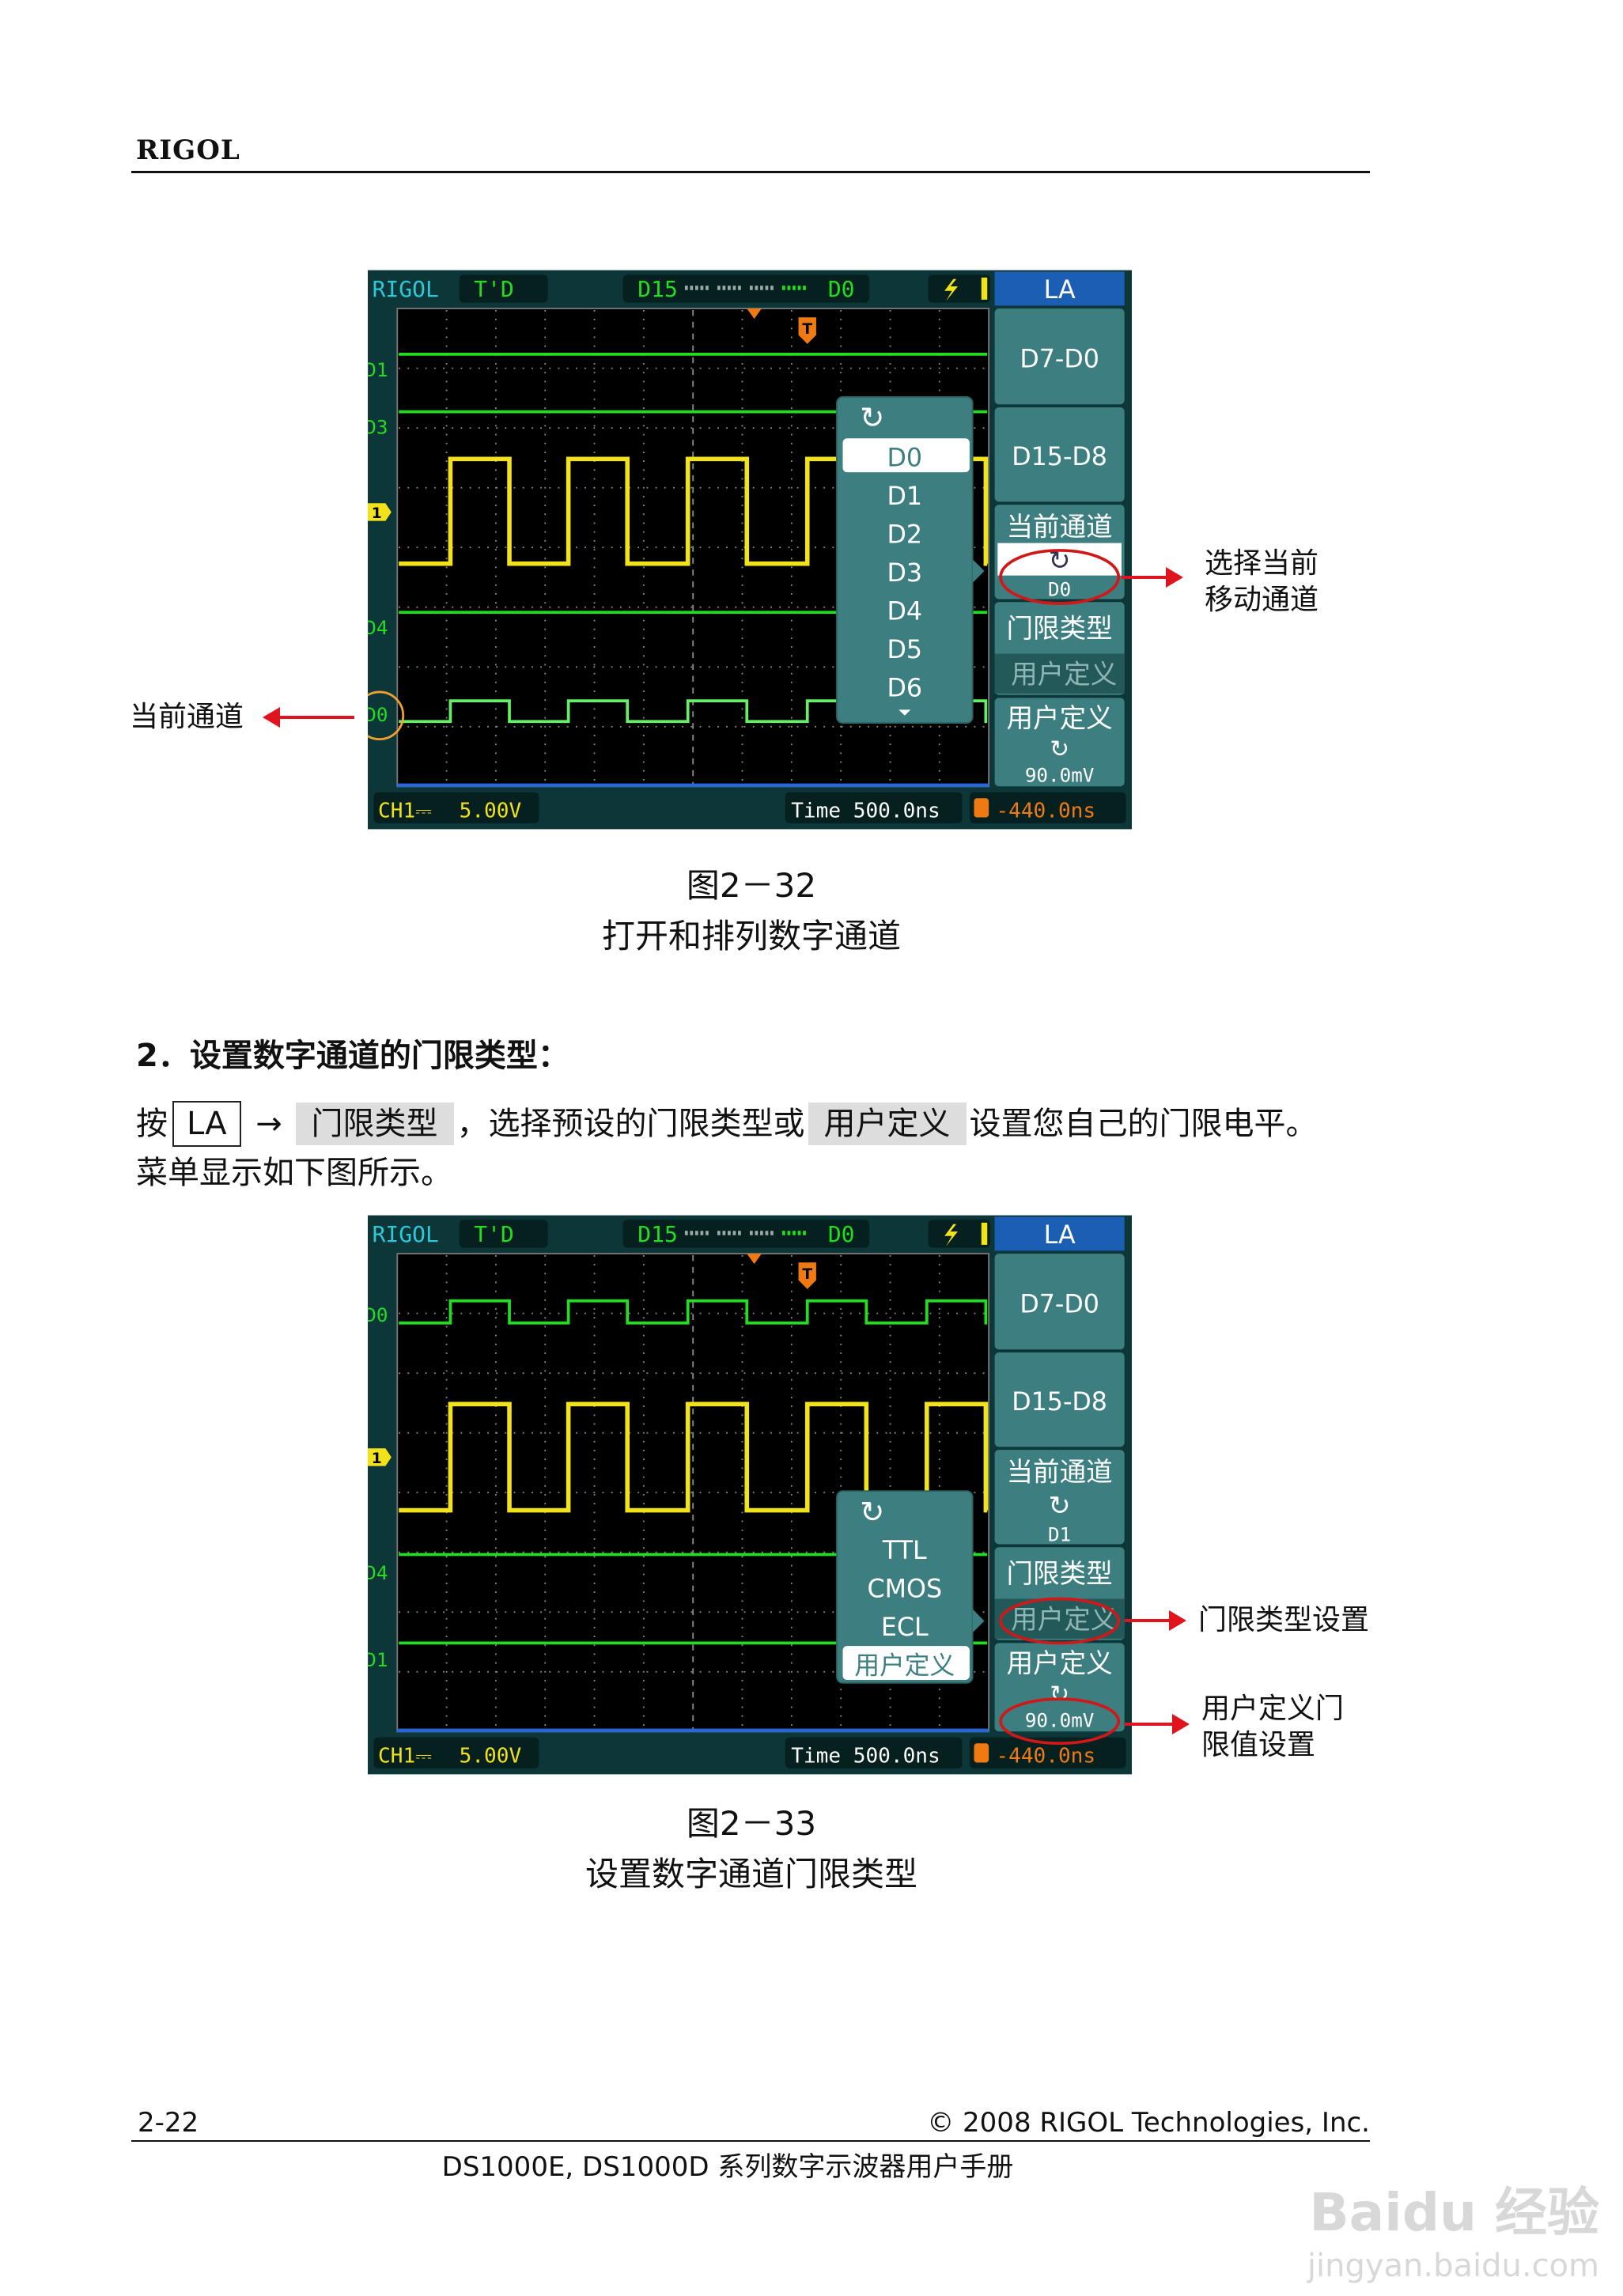 This screenshot has width=1623, height=2296. Describe the element at coordinates (1059, 1305) in the screenshot. I see `menu-btn-d7-d0-label: D7-D0` at that location.